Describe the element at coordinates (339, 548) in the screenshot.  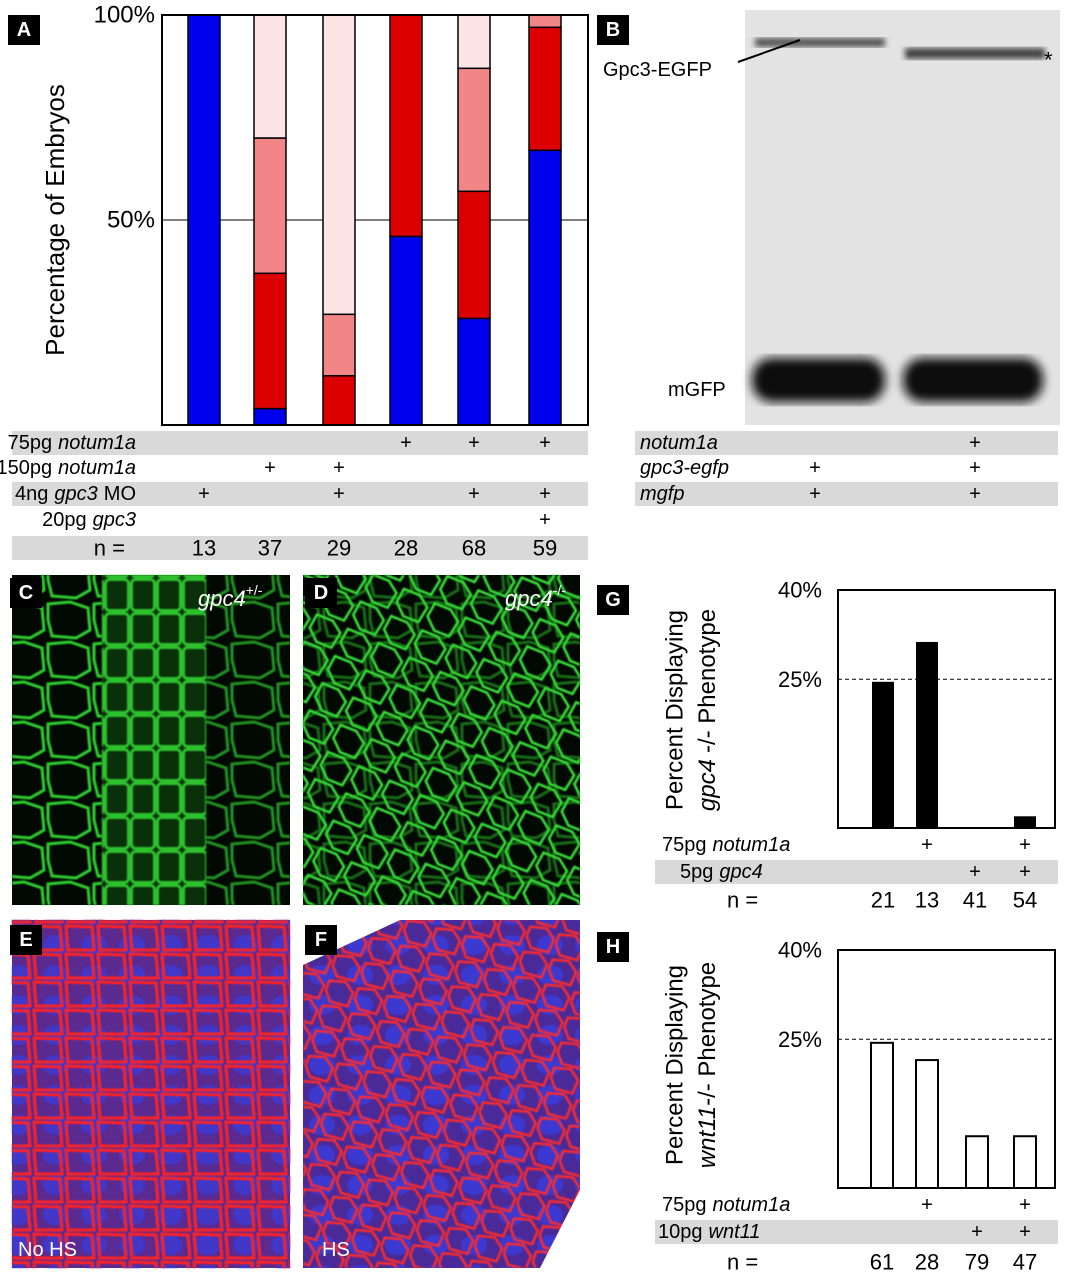
I see `n-value: 29` at that location.